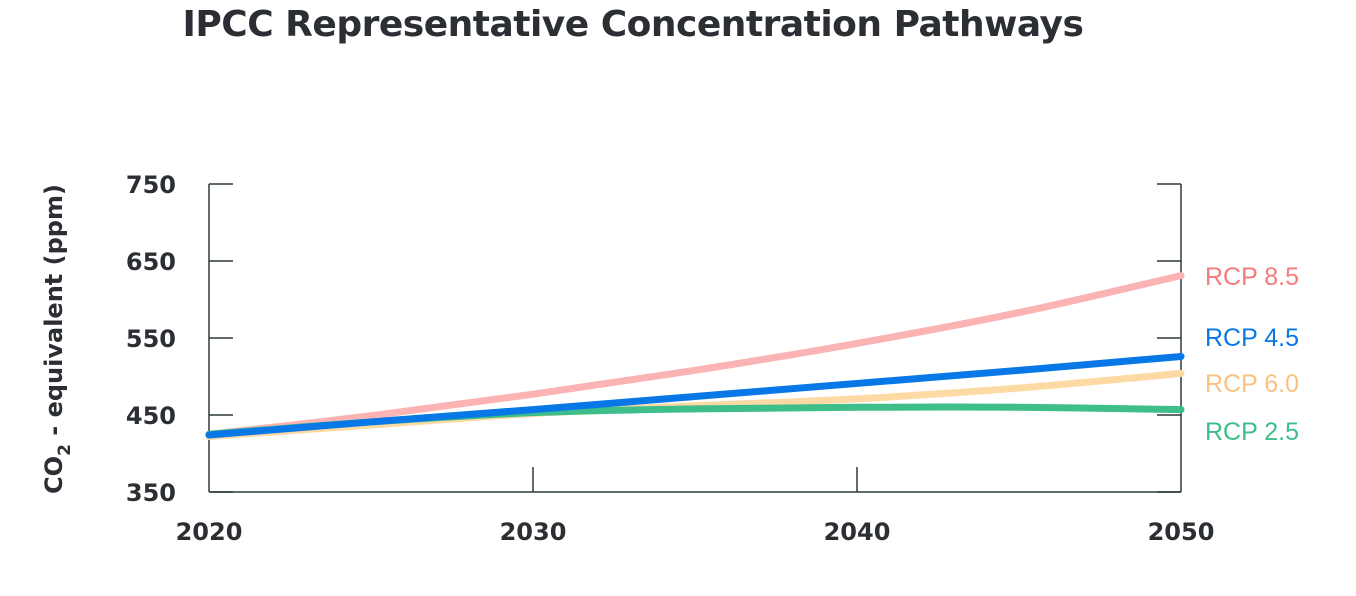 The image size is (1356, 596). Describe the element at coordinates (65, 450) in the screenshot. I see `y-axis-title-subscript: 2` at that location.